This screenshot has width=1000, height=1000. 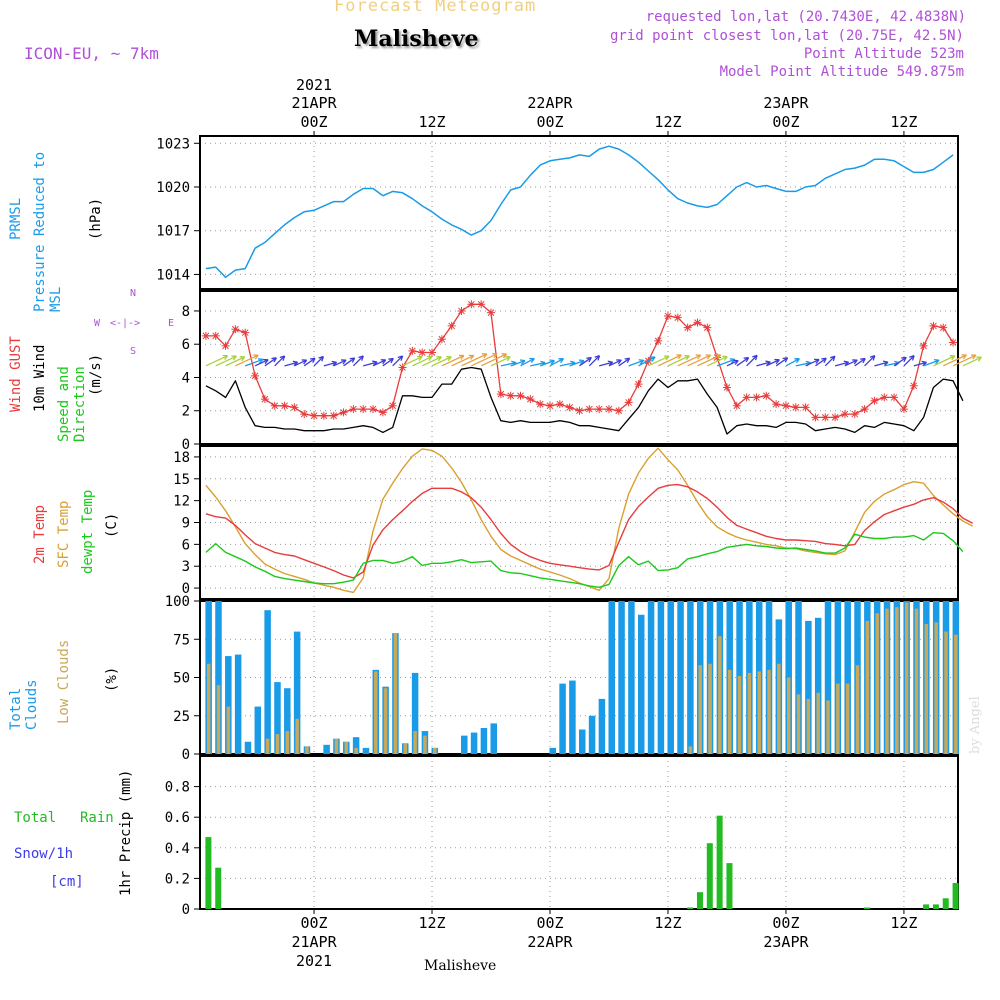 What do you see at coordinates (584, 400) in the screenshot?
I see `wind-speed-line` at bounding box center [584, 400].